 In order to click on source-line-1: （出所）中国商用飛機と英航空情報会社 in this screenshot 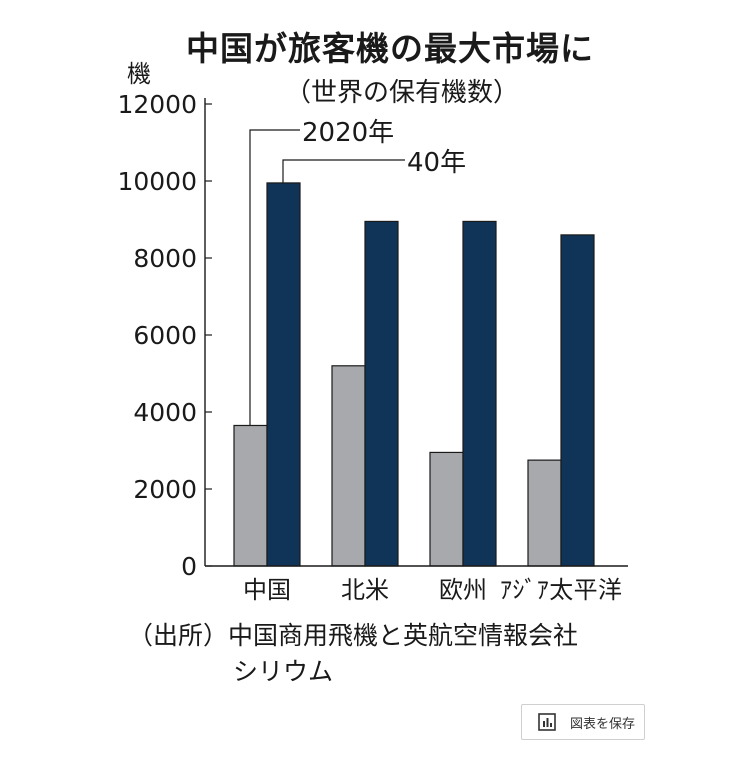, I will do `click(353, 635)`.